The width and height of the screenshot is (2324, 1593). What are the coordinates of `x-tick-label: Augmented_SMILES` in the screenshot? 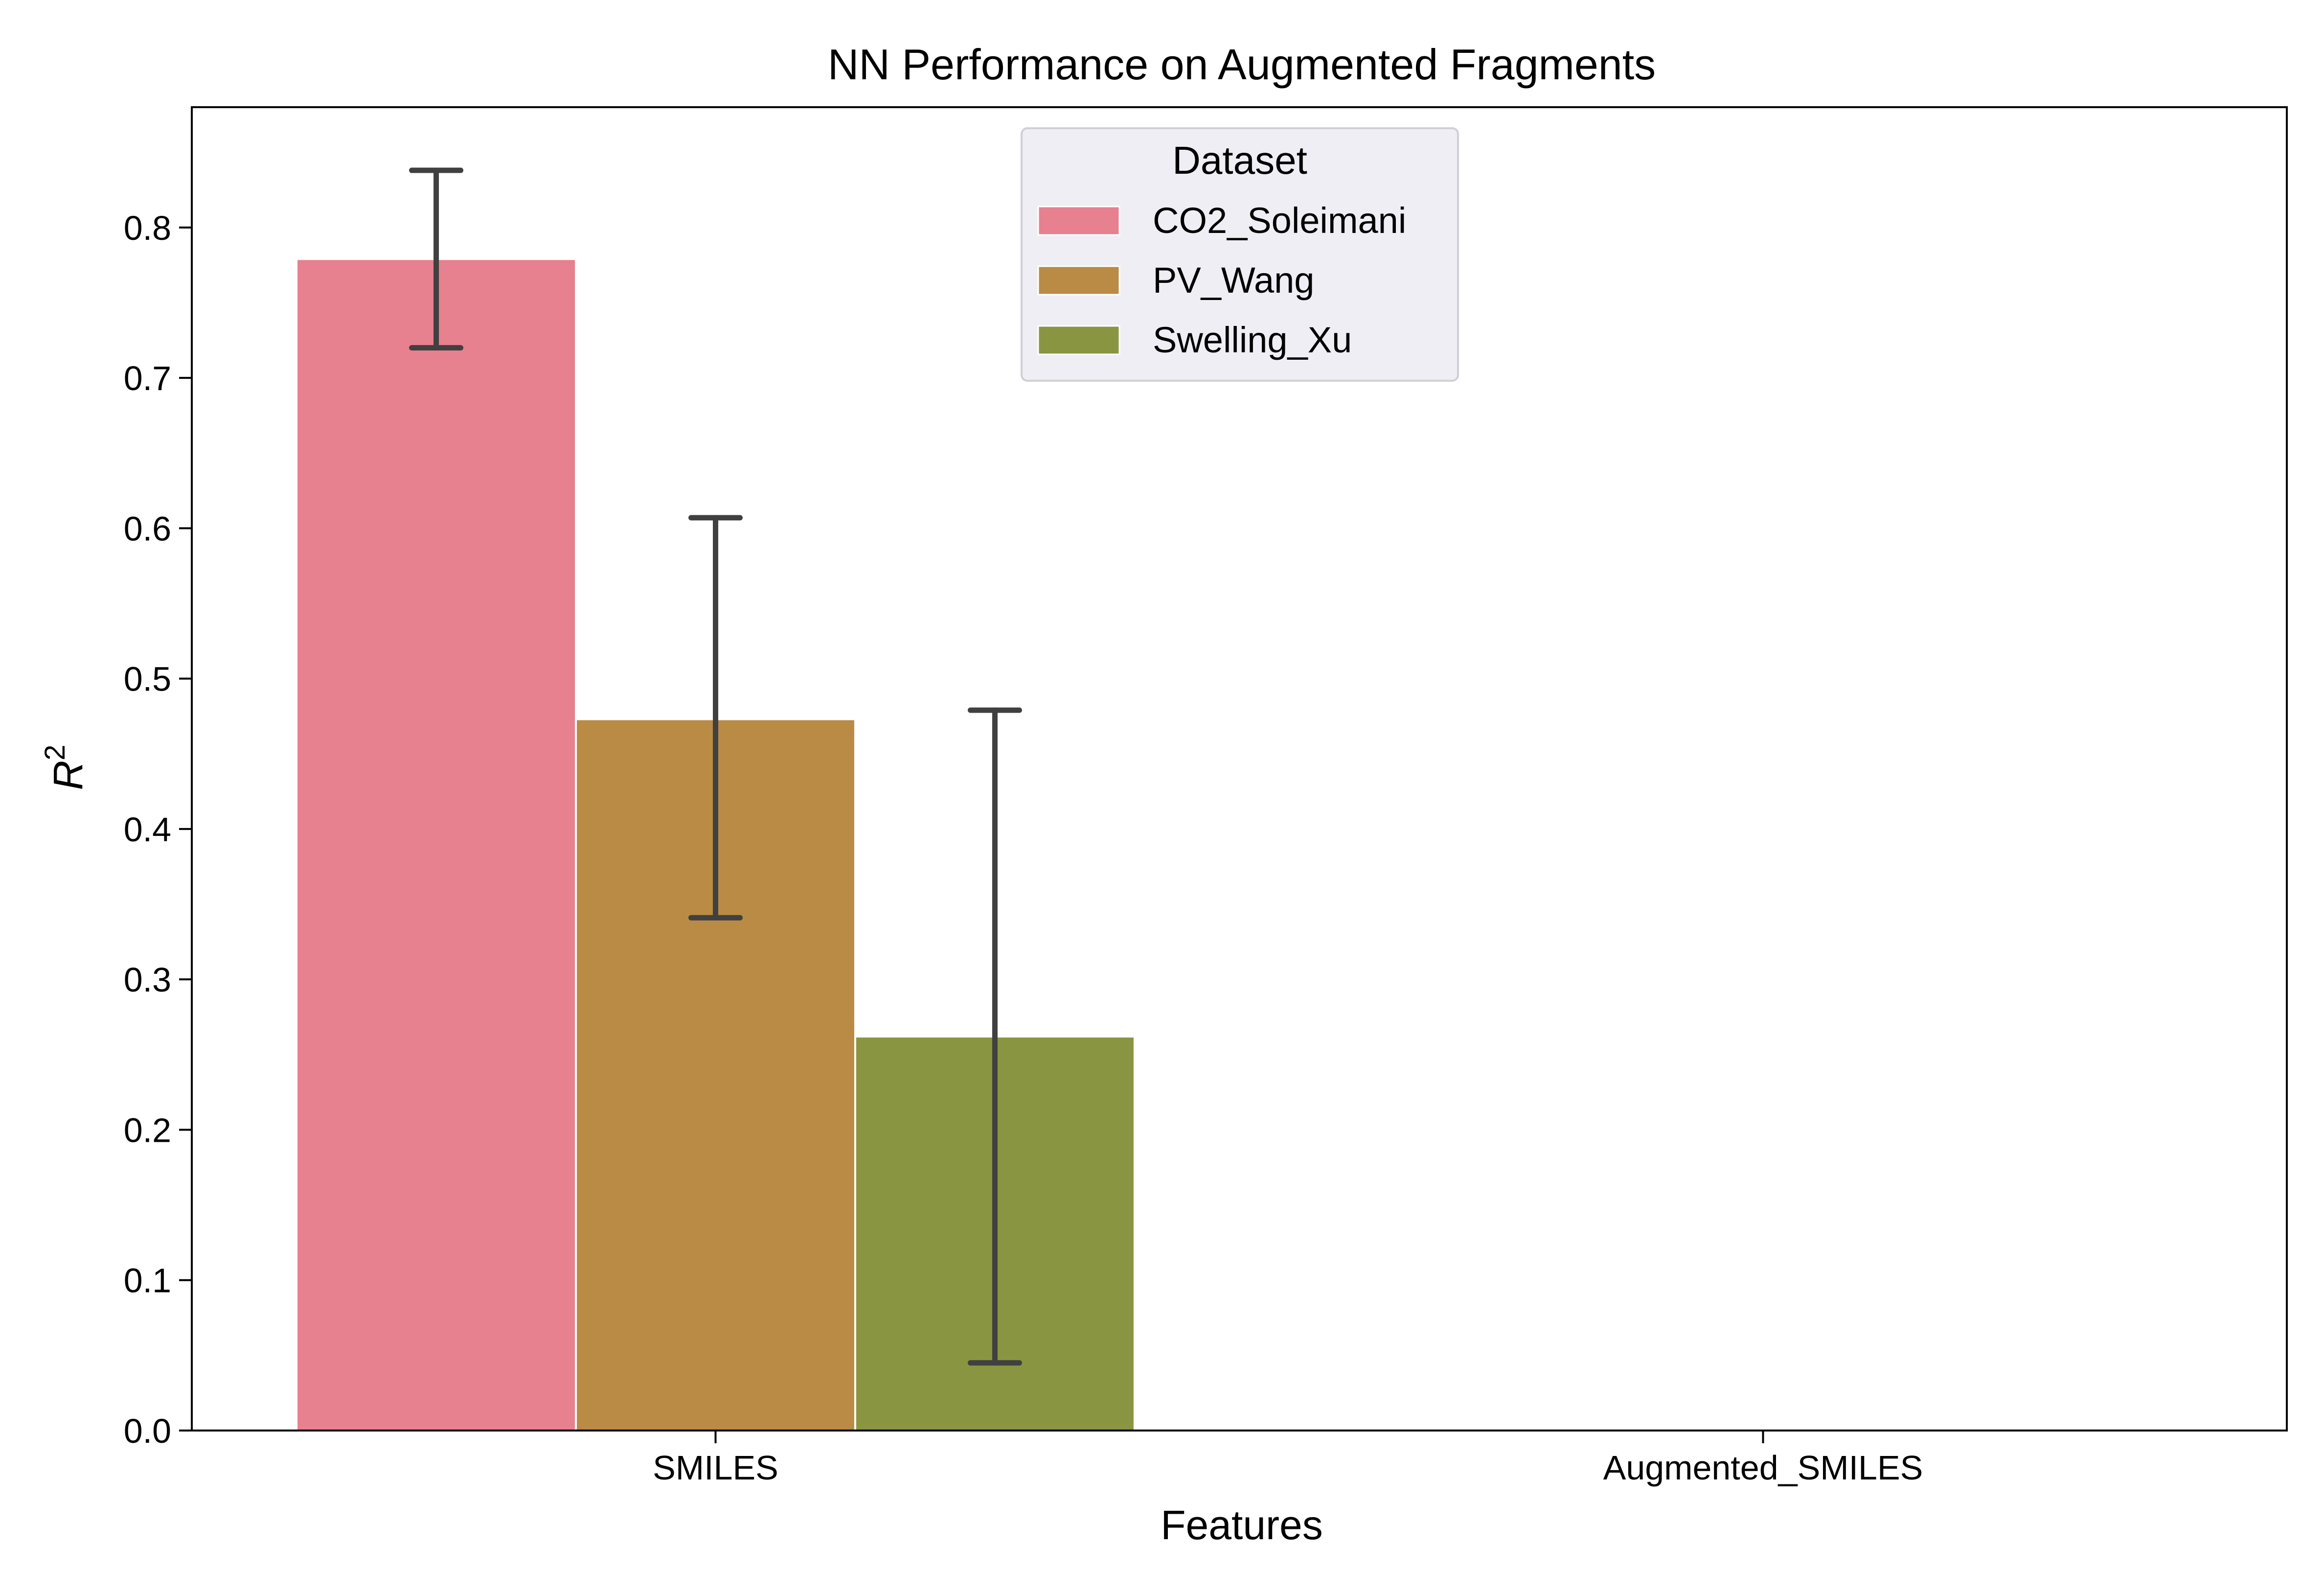 It's located at (1763, 1468).